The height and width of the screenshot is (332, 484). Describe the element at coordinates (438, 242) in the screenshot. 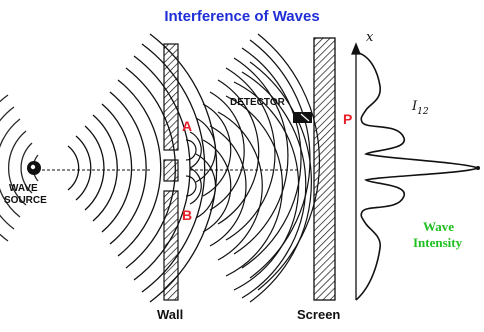

I see `wave-intensity-label-line2: Intensity` at that location.